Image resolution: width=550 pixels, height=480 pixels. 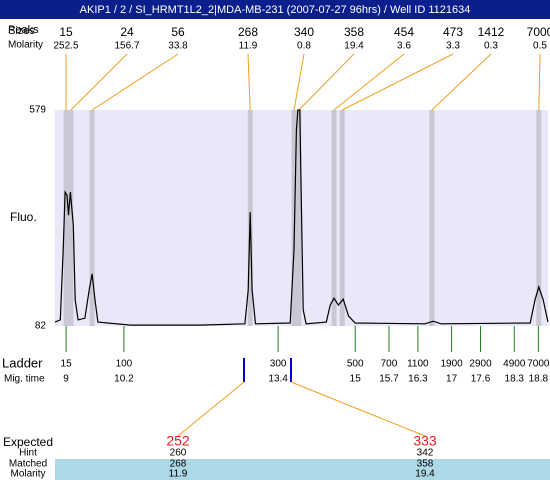 What do you see at coordinates (67, 364) in the screenshot?
I see `ladder-size: 15` at bounding box center [67, 364].